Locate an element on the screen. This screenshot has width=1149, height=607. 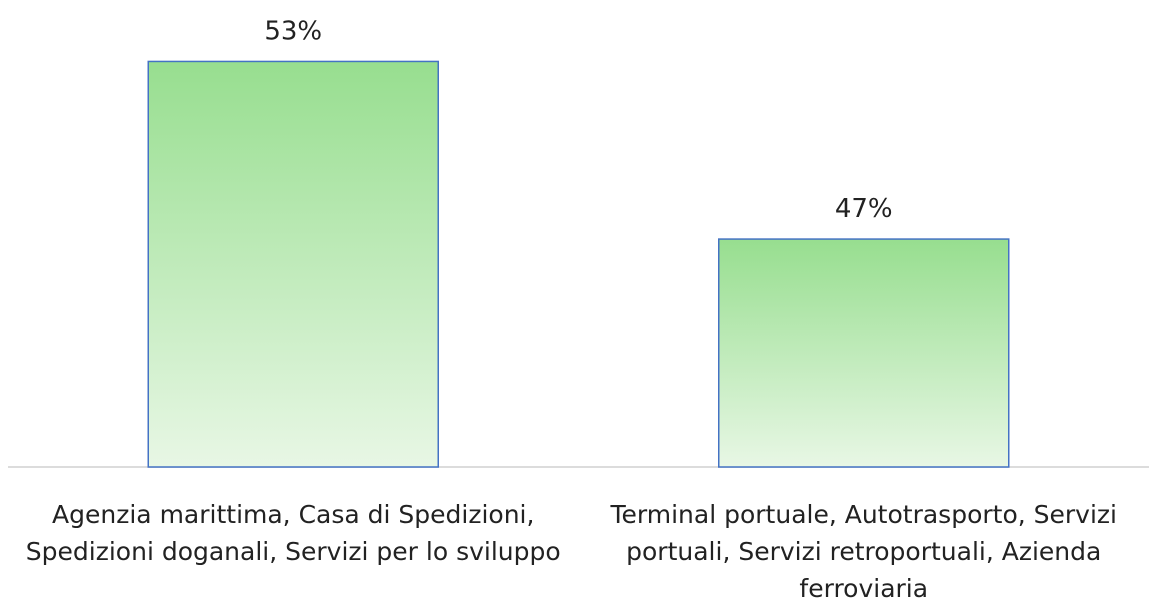
value-label: 47% is located at coordinates (864, 209).